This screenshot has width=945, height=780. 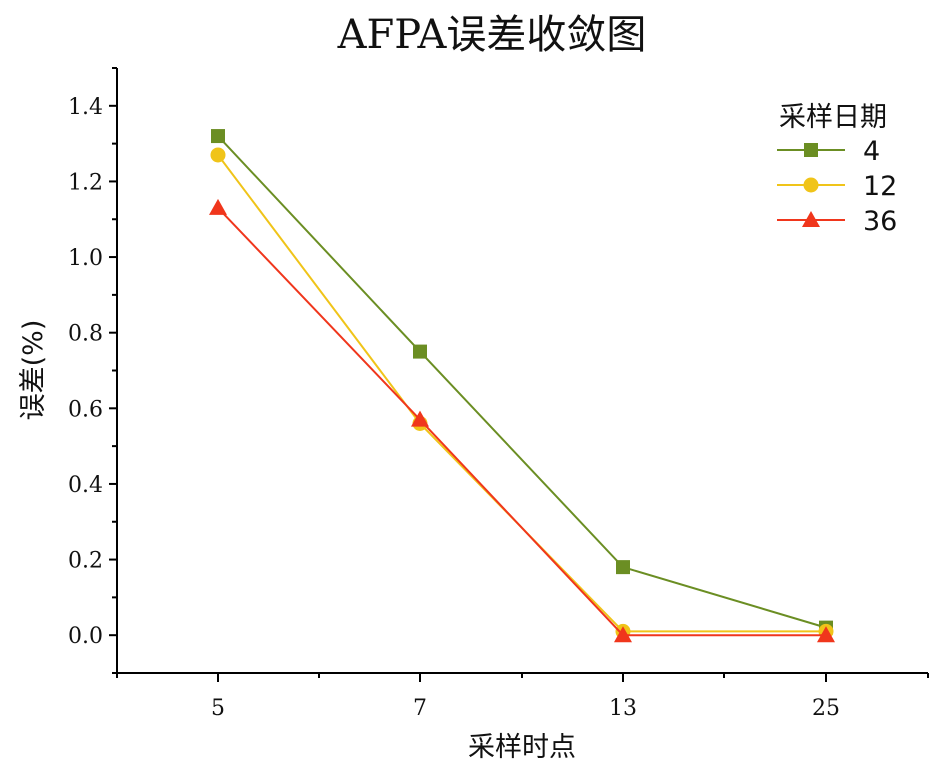 What do you see at coordinates (828, 151) in the screenshot?
I see `legend-item-4: 4` at bounding box center [828, 151].